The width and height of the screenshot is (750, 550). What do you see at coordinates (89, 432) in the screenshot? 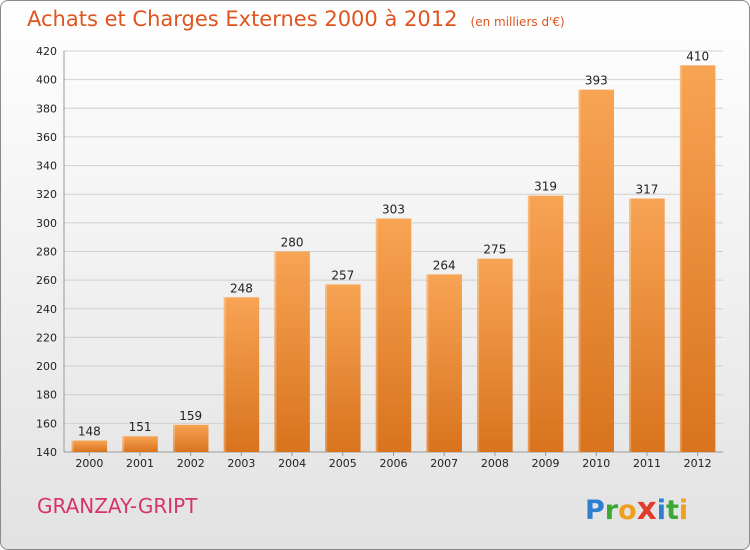
I see `data-label: 148` at bounding box center [89, 432].